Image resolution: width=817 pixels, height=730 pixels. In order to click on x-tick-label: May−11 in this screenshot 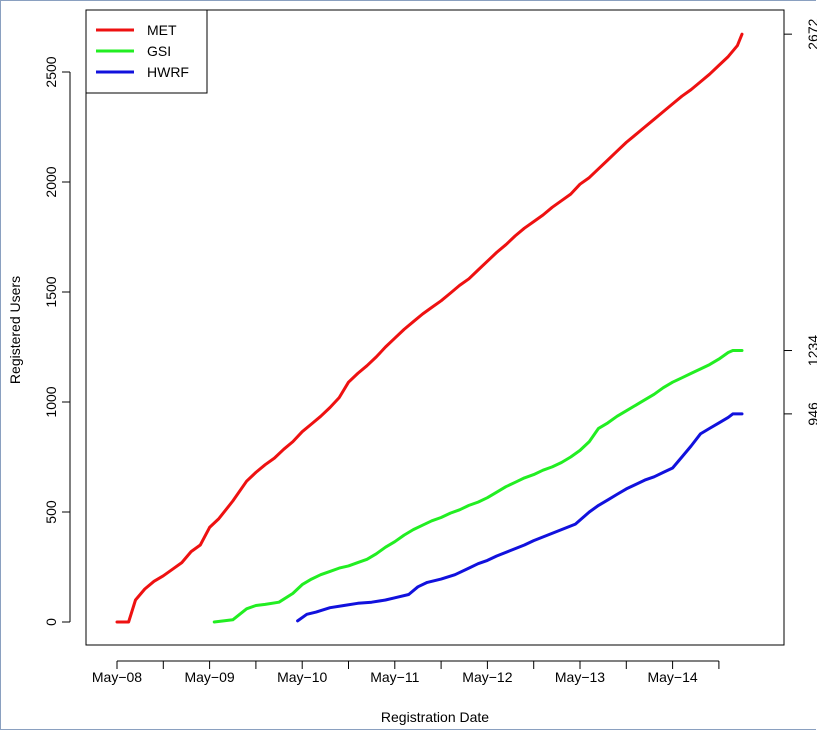, I will do `click(394, 677)`.